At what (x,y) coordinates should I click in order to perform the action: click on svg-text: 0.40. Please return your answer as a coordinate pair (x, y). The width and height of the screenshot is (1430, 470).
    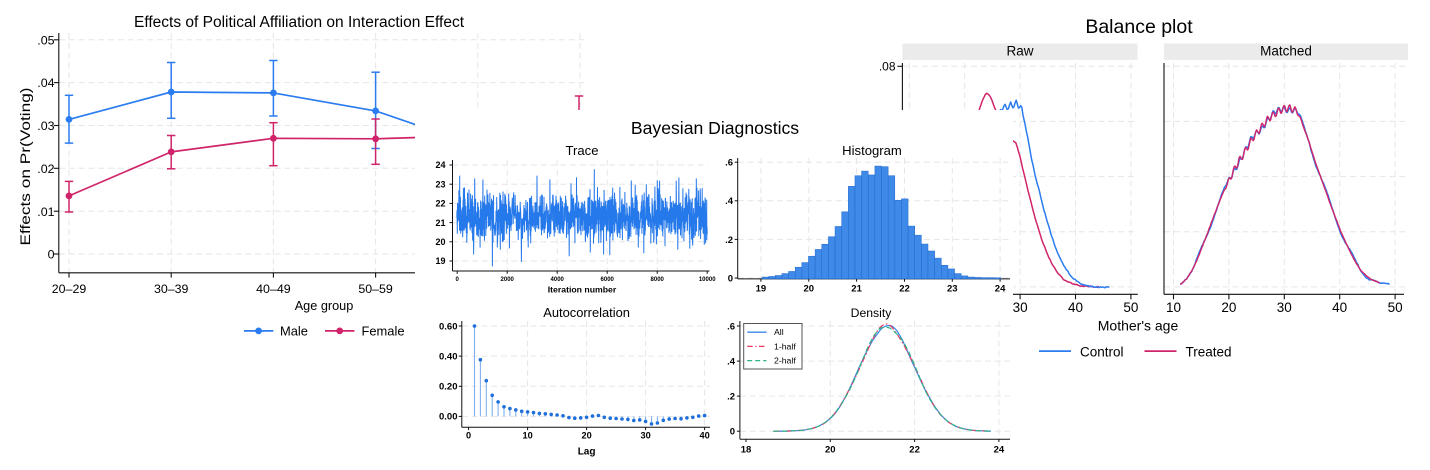
    Looking at the image, I should click on (448, 356).